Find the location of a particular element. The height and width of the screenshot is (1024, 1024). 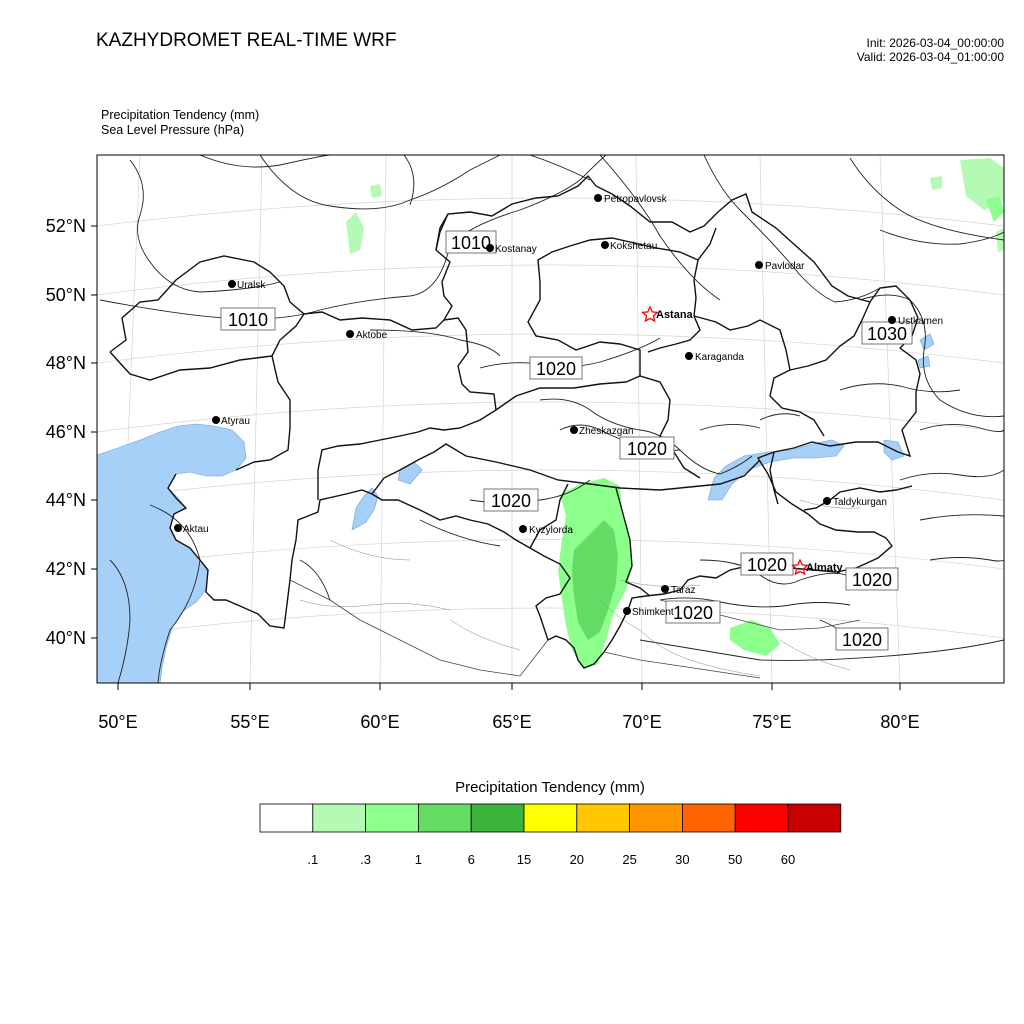

init-time: Init: 2026-03-04_00:00:00 is located at coordinates (935, 43).